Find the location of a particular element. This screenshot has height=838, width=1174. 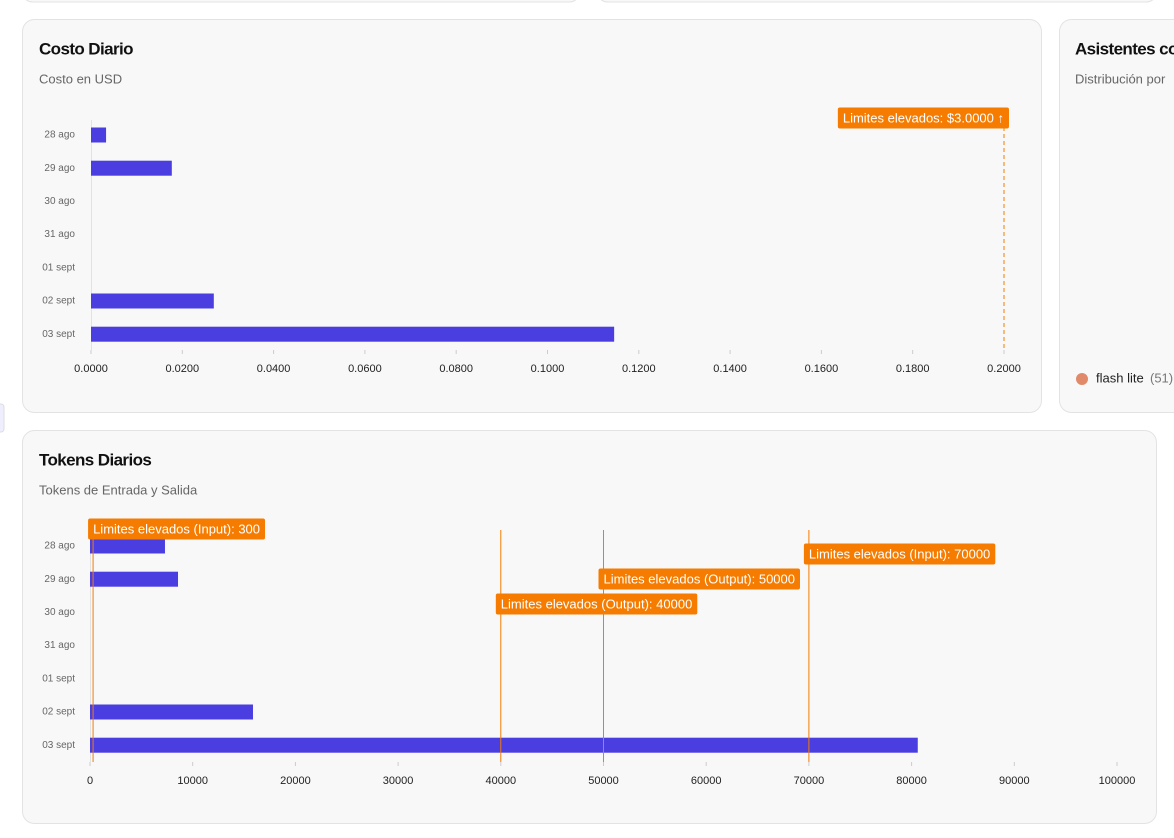

x-tick-label: 0.0200 is located at coordinates (182, 369).